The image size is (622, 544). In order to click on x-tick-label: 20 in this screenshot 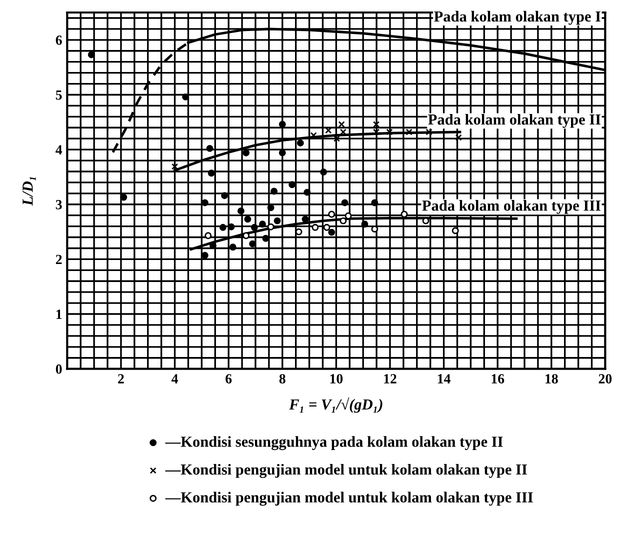, I will do `click(605, 379)`.